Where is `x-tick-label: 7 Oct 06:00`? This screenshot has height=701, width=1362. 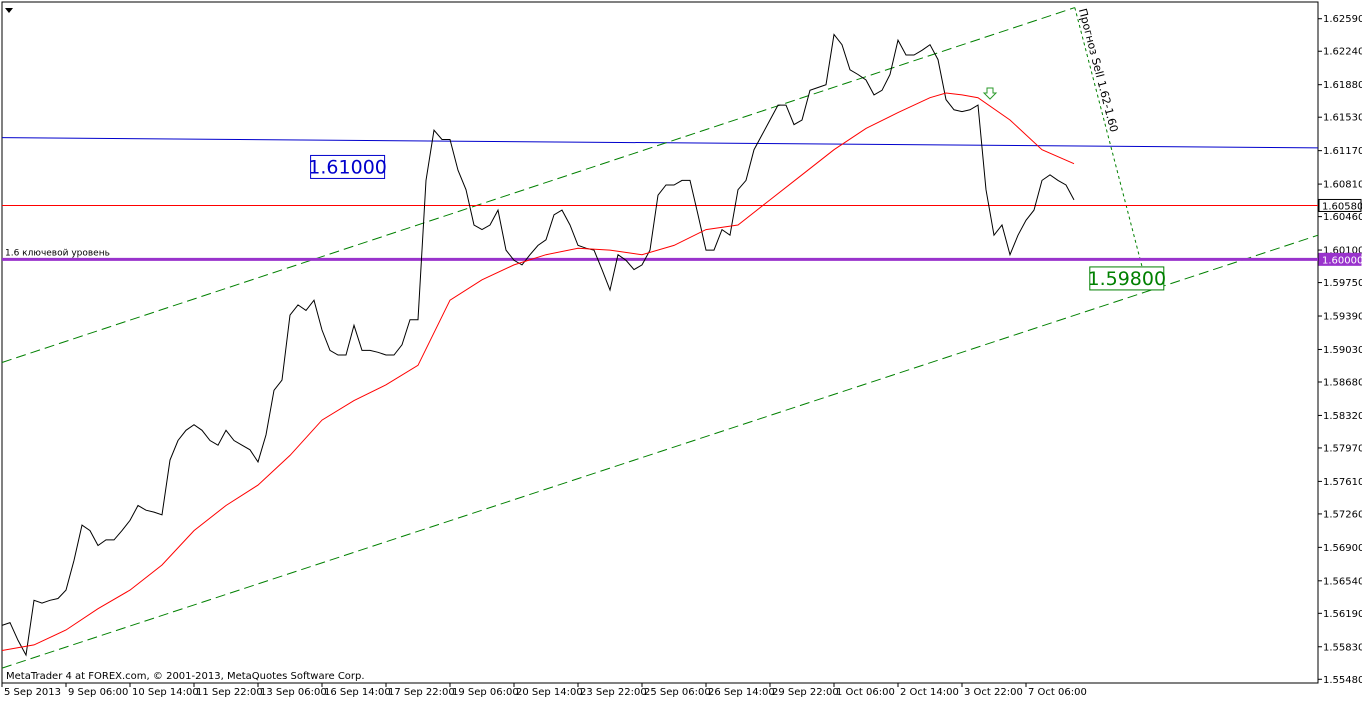 x-tick-label: 7 Oct 06:00 is located at coordinates (1057, 692).